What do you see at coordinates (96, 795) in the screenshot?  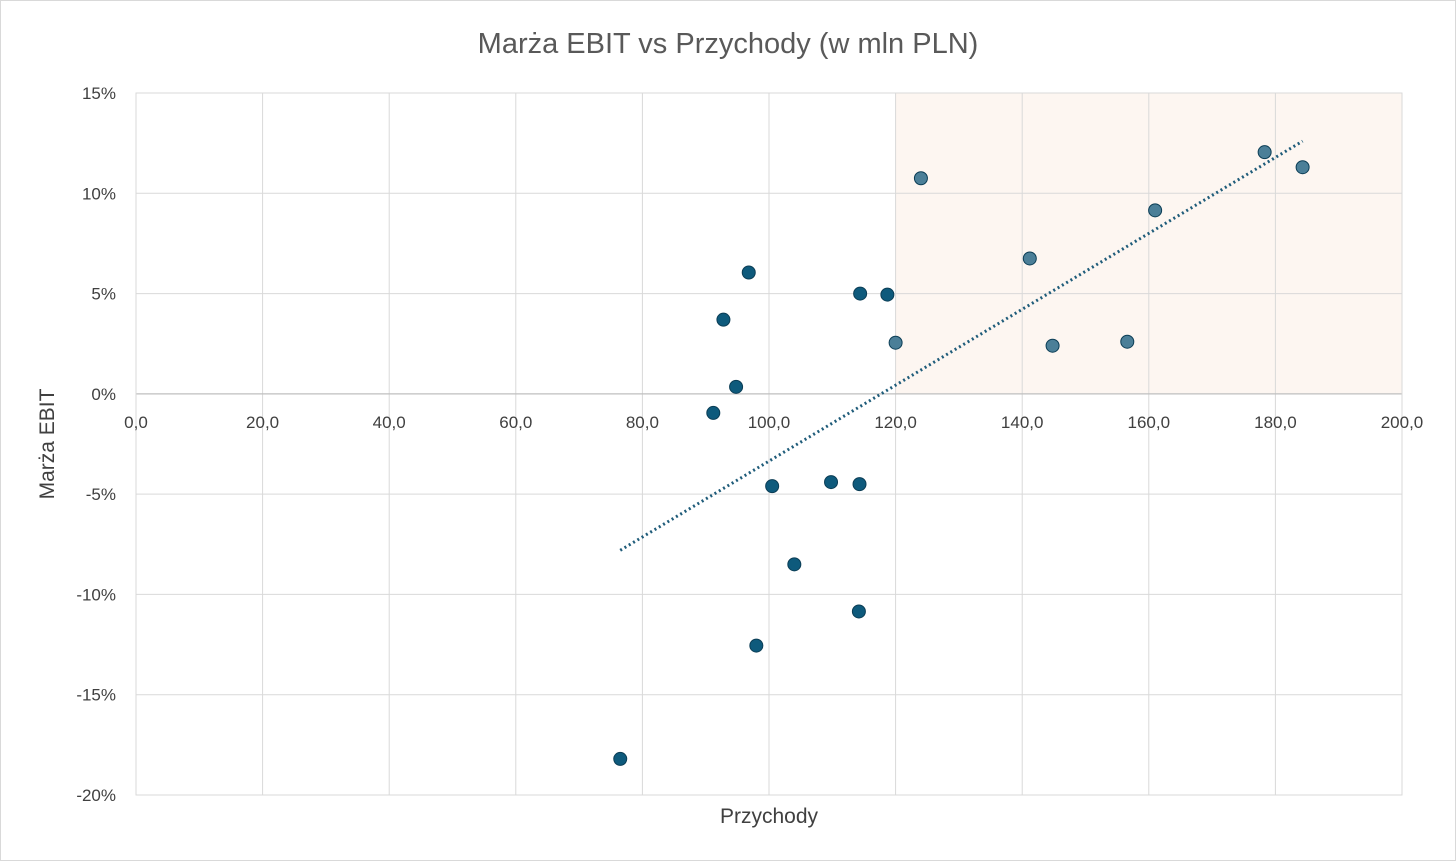 I see `y-tick-label: -20%` at bounding box center [96, 795].